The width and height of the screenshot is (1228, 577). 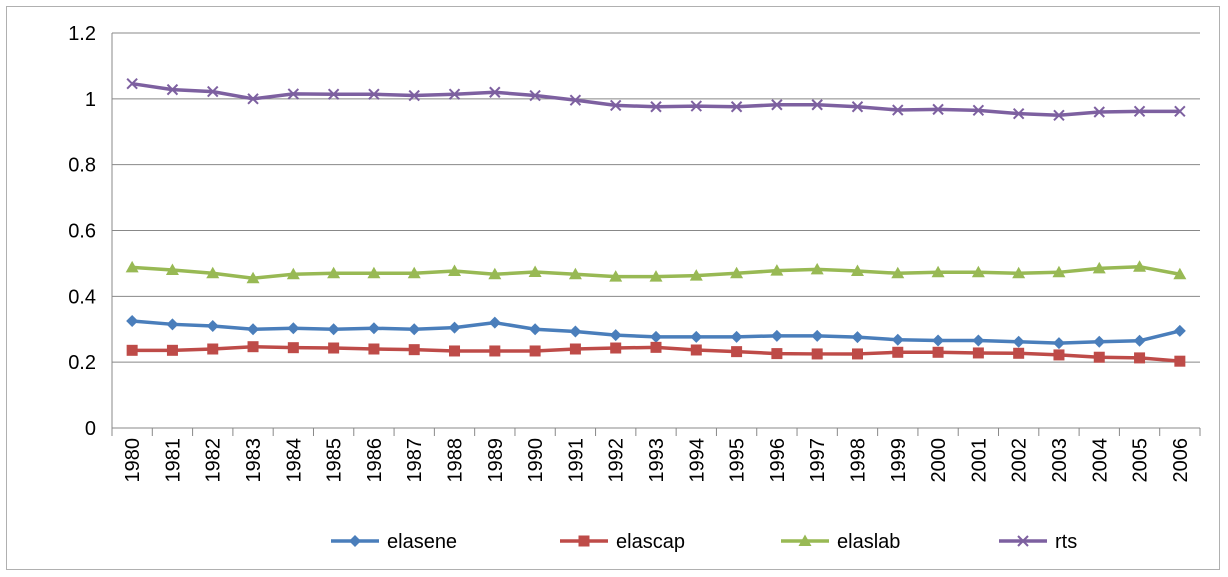 I want to click on y-tick-label: 1.2, so click(x=82, y=34).